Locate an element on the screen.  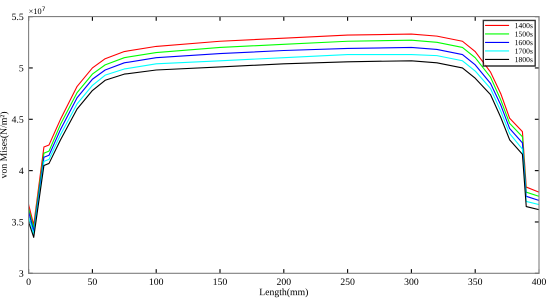
x-tick-label: 100 is located at coordinates (157, 282).